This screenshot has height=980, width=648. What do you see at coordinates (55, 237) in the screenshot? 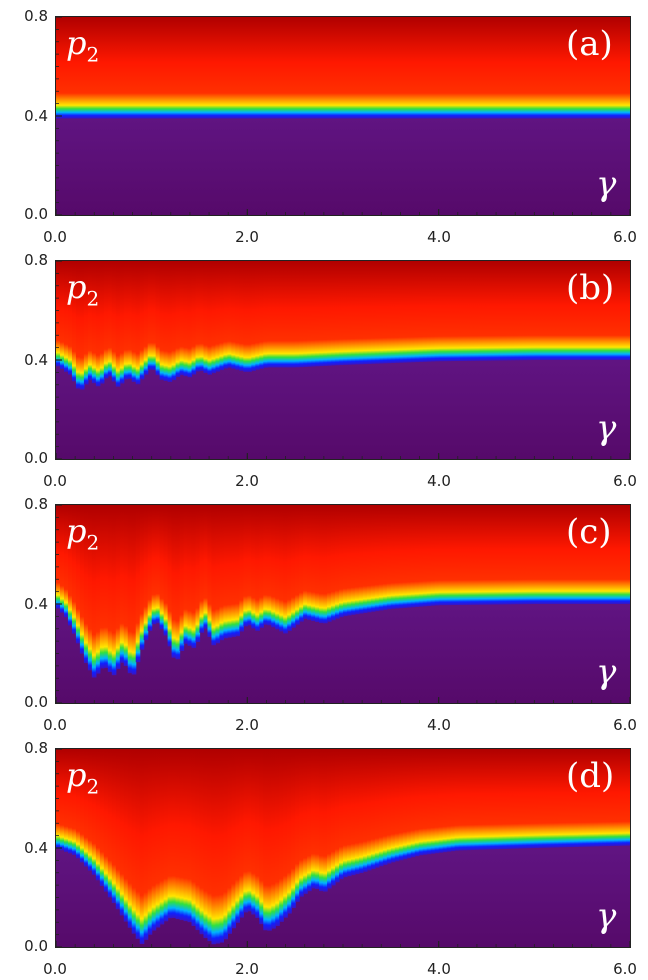
I see `x-tick-label-0-a: 0.0` at bounding box center [55, 237].